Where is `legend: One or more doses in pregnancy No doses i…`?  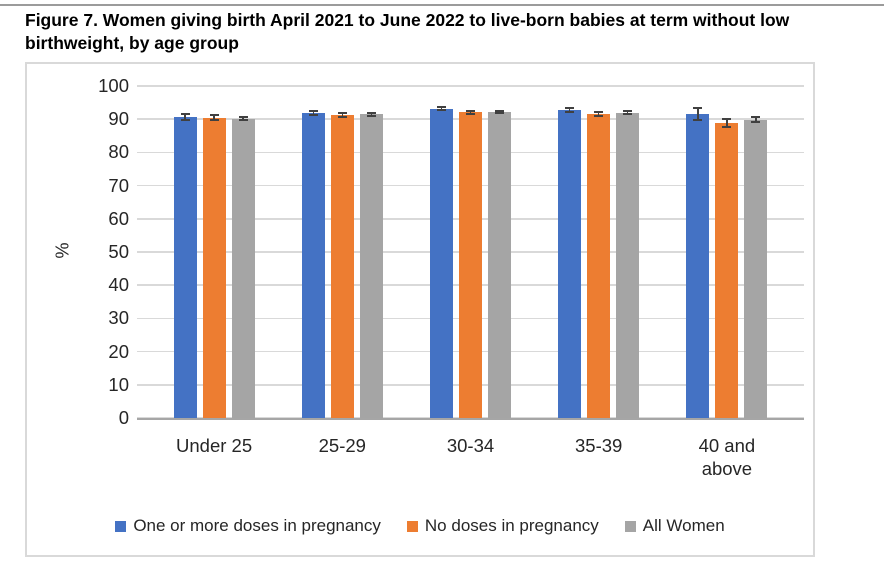 legend: One or more doses in pregnancy No doses i… is located at coordinates (420, 526).